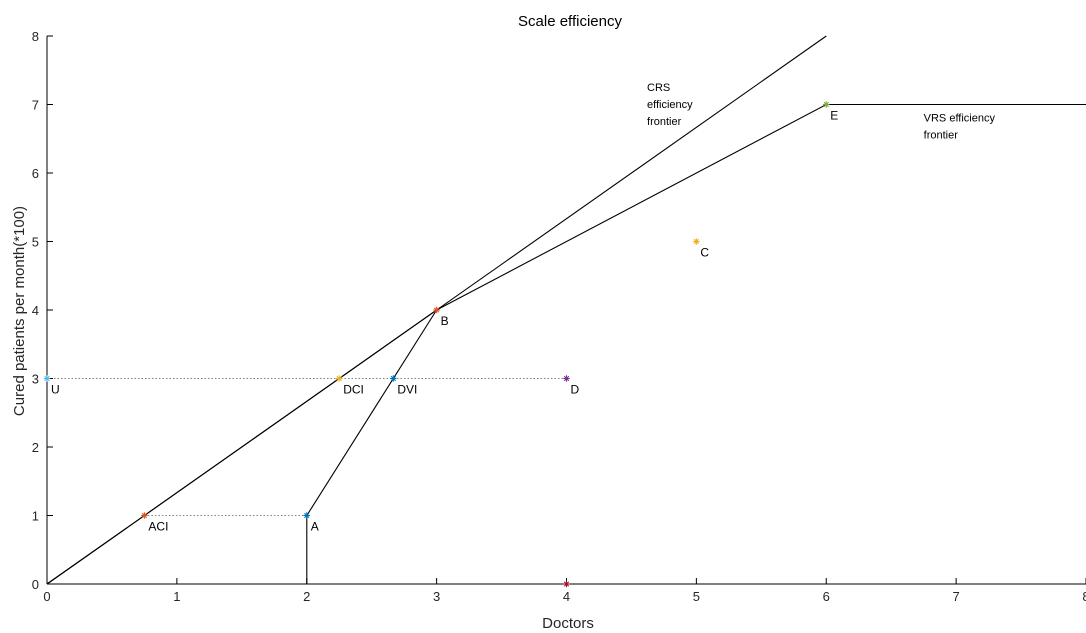  I want to click on data-point, so click(566, 584).